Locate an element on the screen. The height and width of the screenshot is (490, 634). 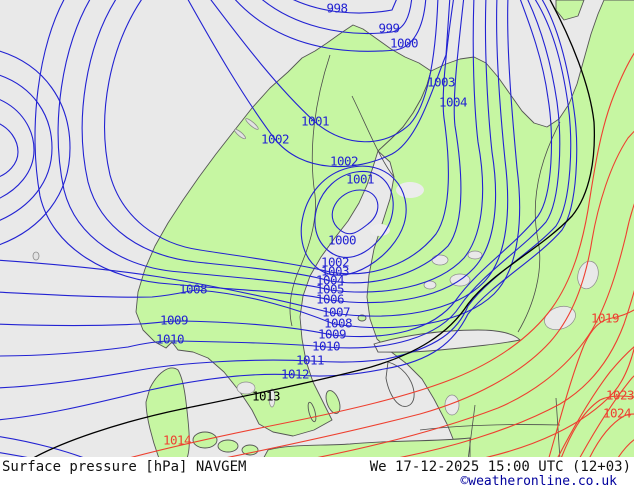
isobar-label: 1011 is located at coordinates (310, 360).